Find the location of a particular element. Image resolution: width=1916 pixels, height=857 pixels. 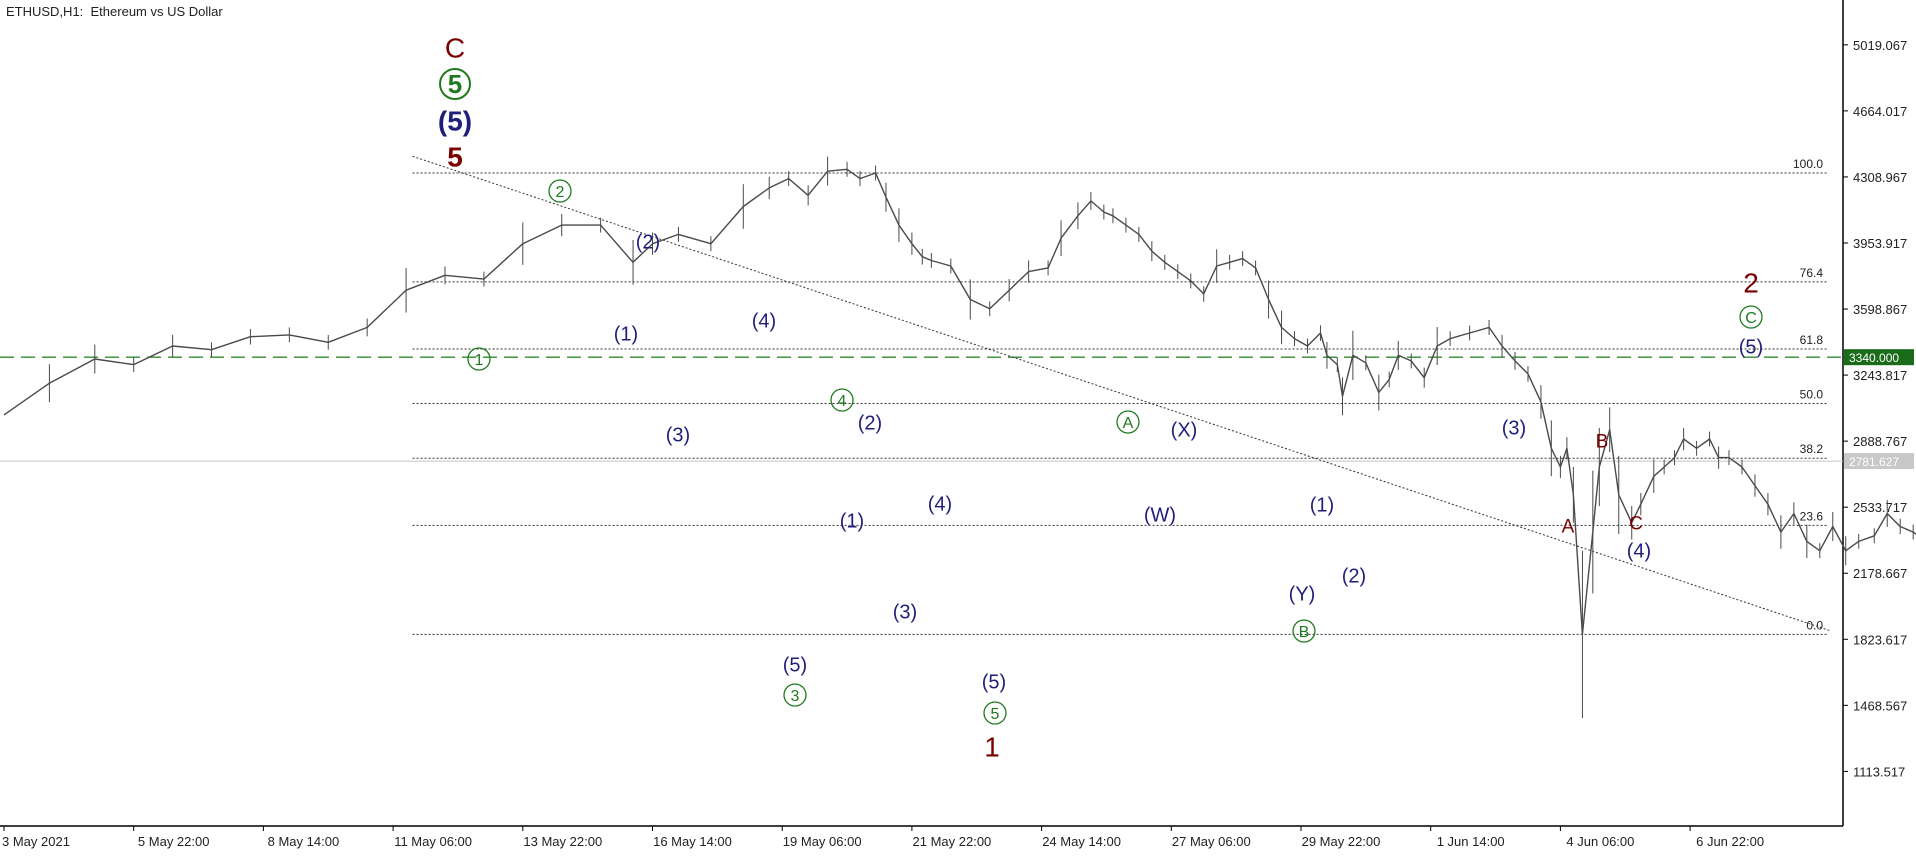

x-tick-label: 3 May 2021 is located at coordinates (36, 841).